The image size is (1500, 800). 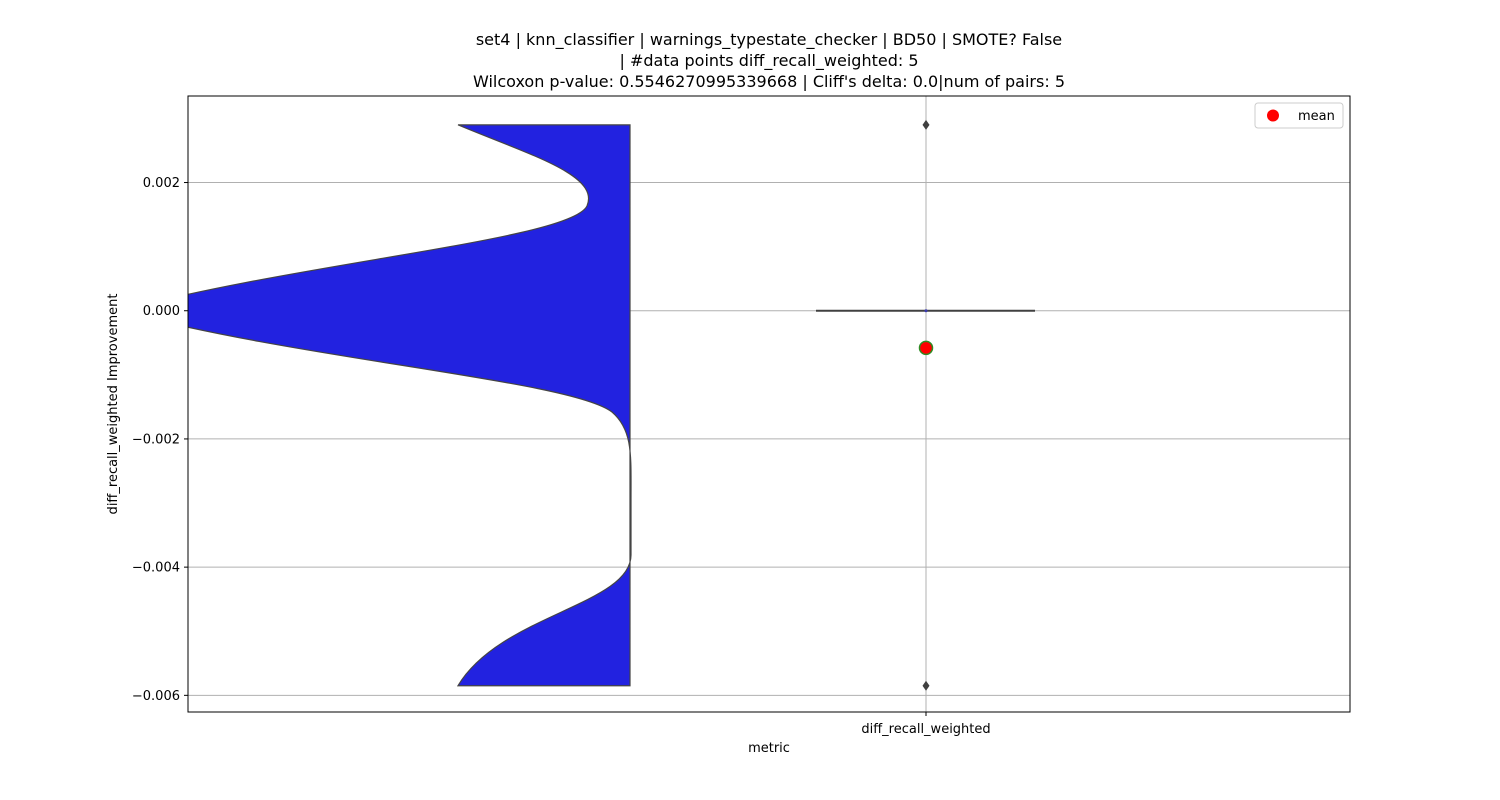 What do you see at coordinates (1316, 116) in the screenshot?
I see `legend-mean-label: mean` at bounding box center [1316, 116].